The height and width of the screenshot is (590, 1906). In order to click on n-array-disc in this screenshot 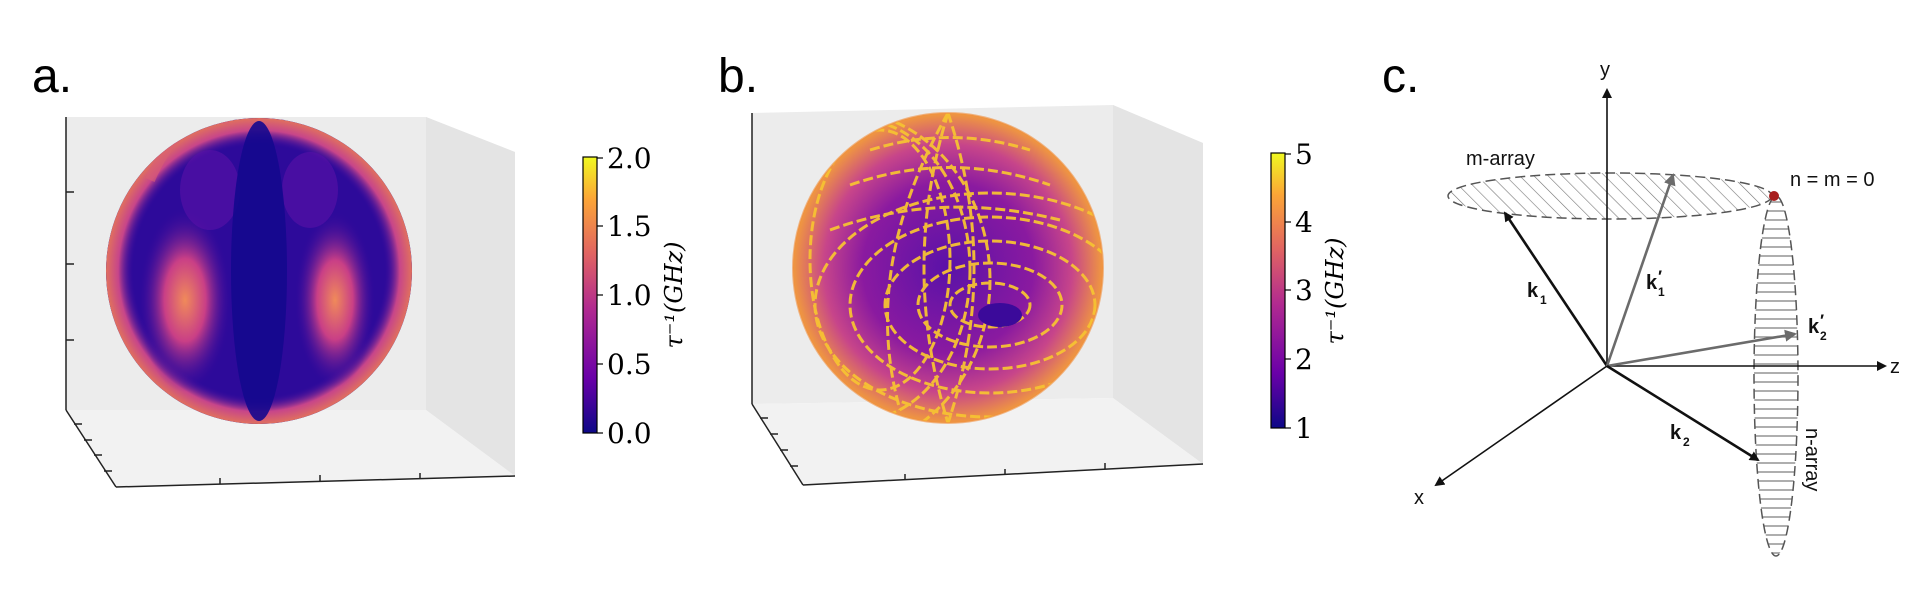, I will do `click(1776, 376)`.